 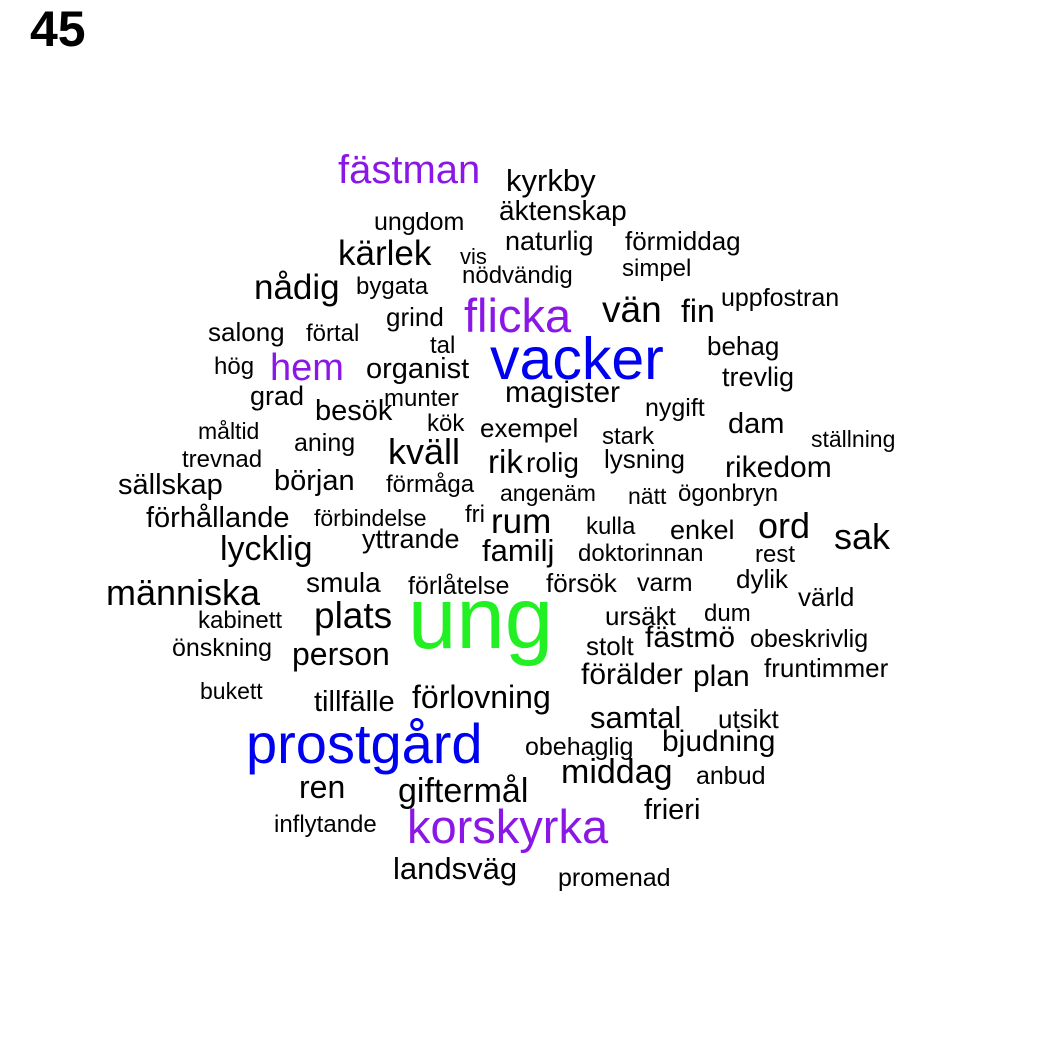 What do you see at coordinates (853, 439) in the screenshot?
I see `word-stallning: ställning` at bounding box center [853, 439].